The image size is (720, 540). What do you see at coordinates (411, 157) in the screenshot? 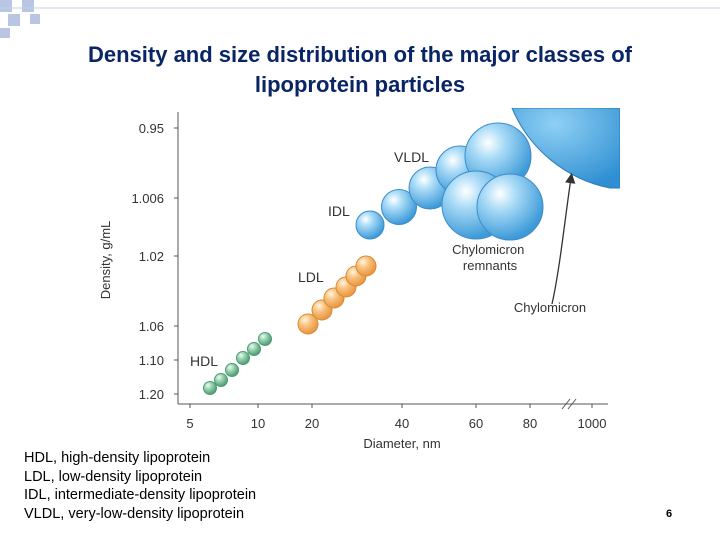
I see `annotation-vldl: VLDL` at bounding box center [411, 157].